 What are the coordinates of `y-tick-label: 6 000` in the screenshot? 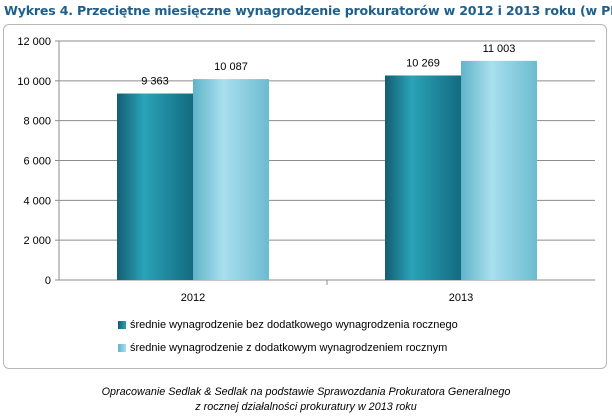 It's located at (37, 162).